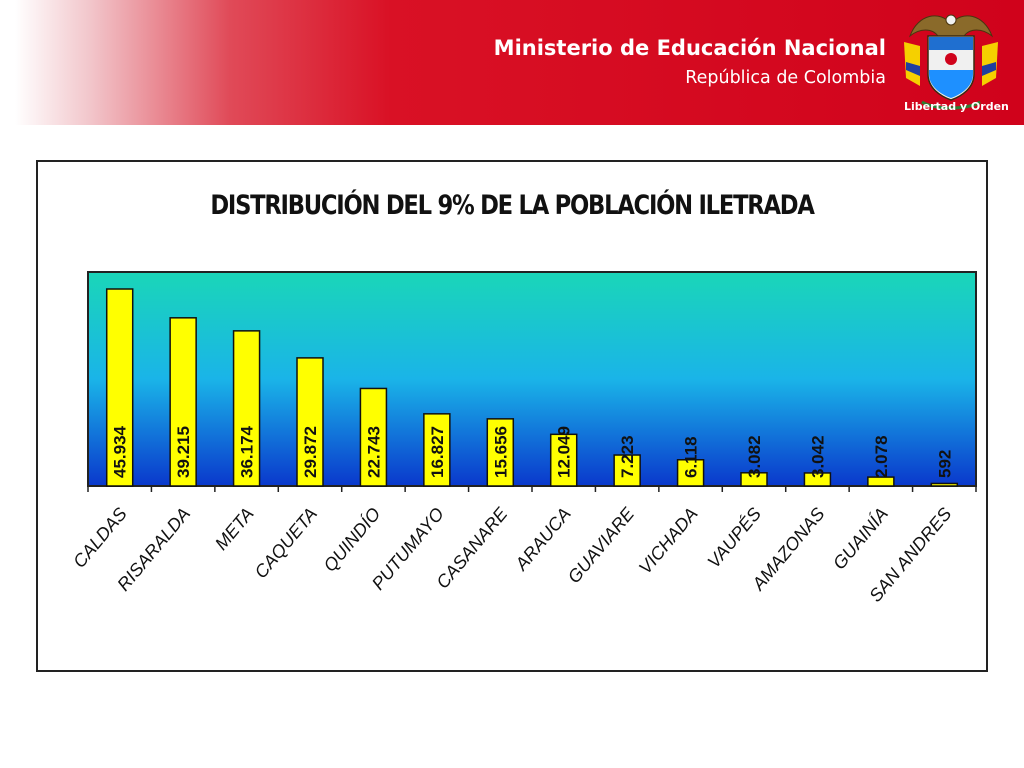  I want to click on data-label: 15.656, so click(500, 452).